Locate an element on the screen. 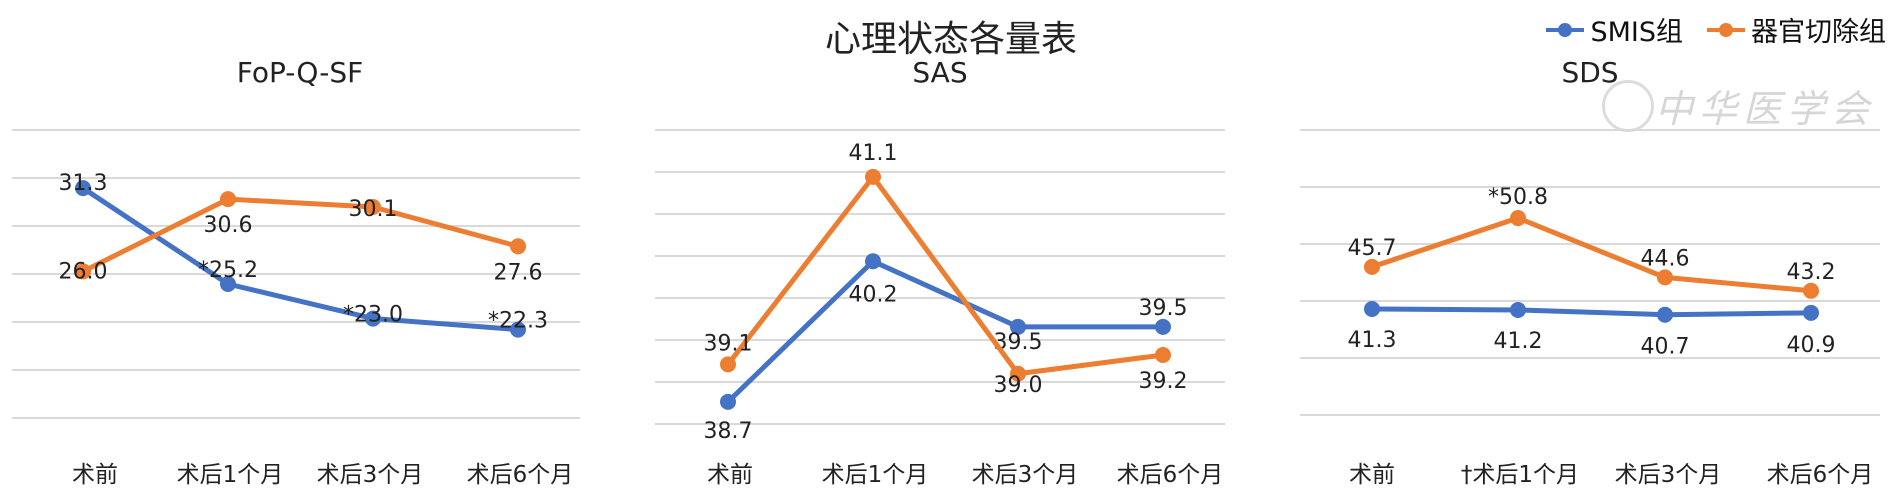 The width and height of the screenshot is (1902, 500). data-label: 26.0 is located at coordinates (83, 271).